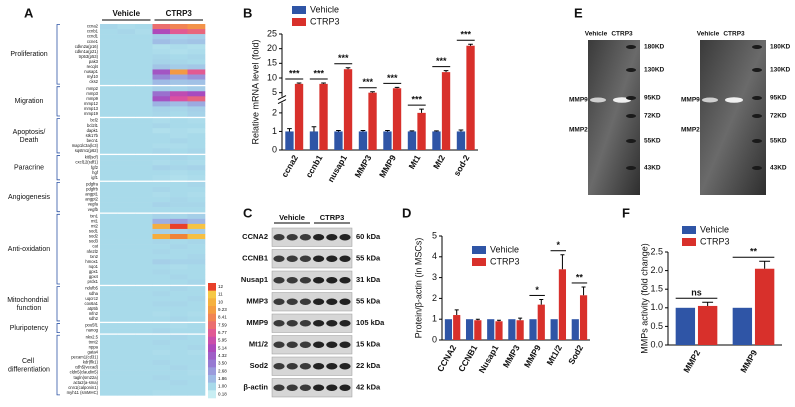  Describe the element at coordinates (325, 21) in the screenshot. I see `legend-label: CTRP3` at that location.